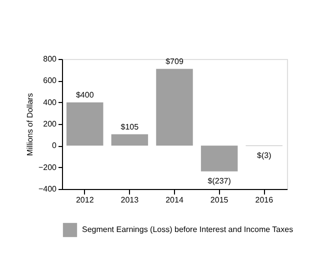  What do you see at coordinates (50, 124) in the screenshot?
I see `y-tick-label: 200` at bounding box center [50, 124].